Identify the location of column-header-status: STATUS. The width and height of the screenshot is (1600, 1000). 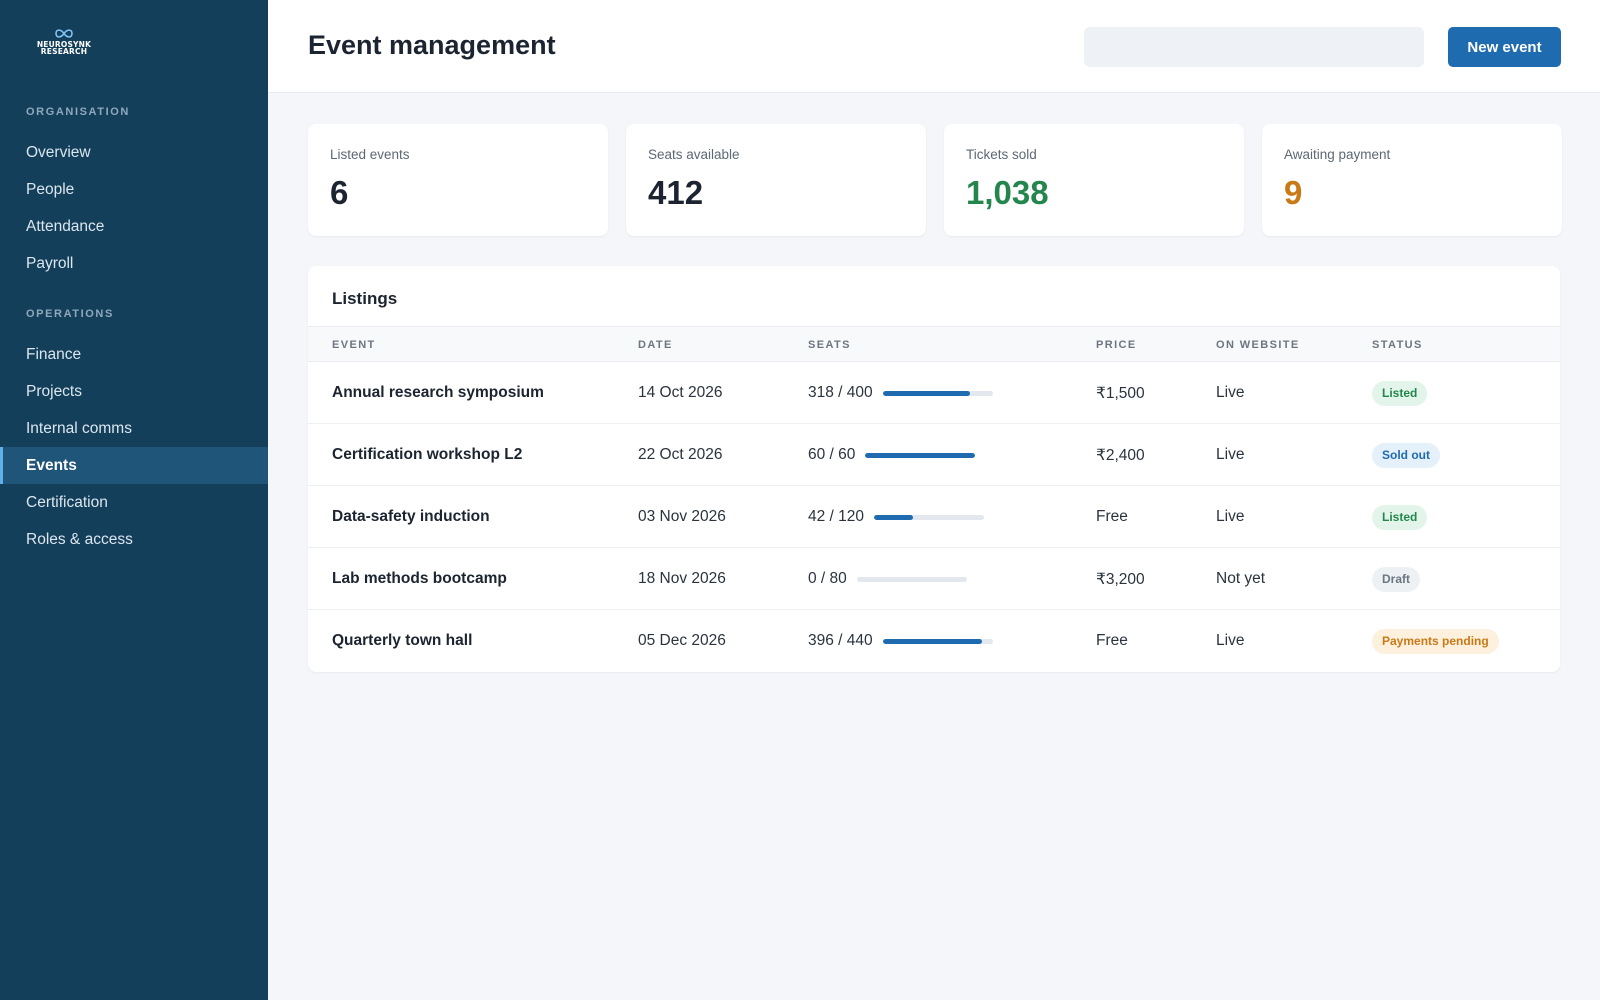
(1397, 345).